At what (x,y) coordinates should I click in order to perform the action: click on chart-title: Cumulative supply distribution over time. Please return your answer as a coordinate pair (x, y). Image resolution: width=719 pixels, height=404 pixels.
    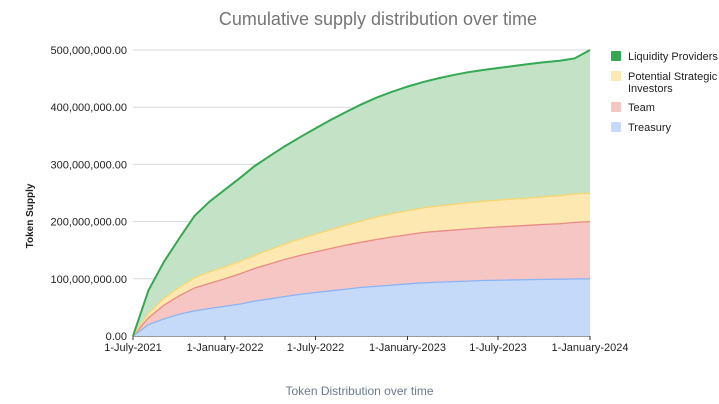
    Looking at the image, I should click on (378, 19).